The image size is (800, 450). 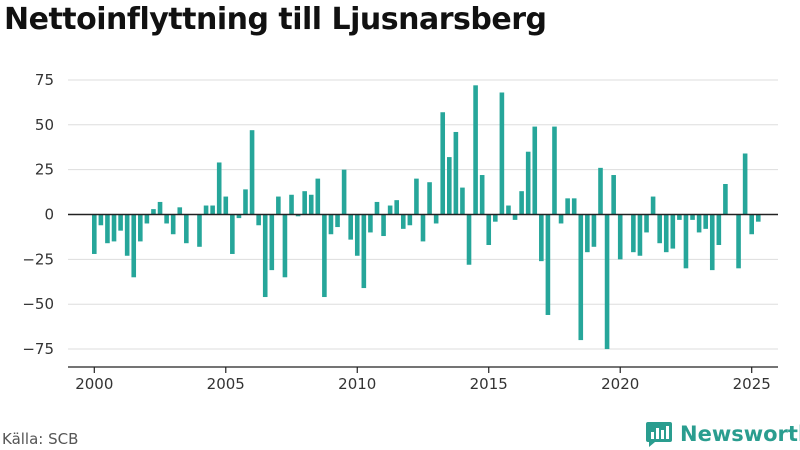 I want to click on y-tick-label: −75, so click(x=38, y=349).